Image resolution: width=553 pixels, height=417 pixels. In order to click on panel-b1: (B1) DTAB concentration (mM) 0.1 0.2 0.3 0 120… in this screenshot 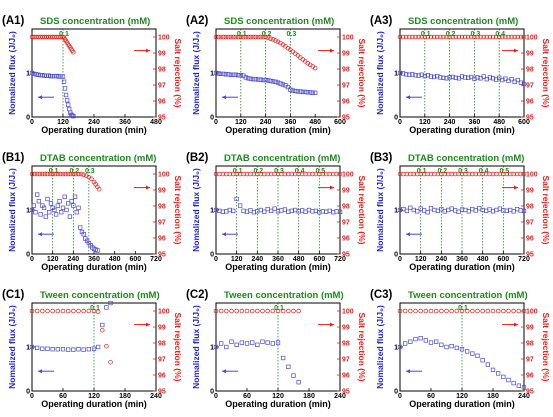, I will do `click(92, 212)`.